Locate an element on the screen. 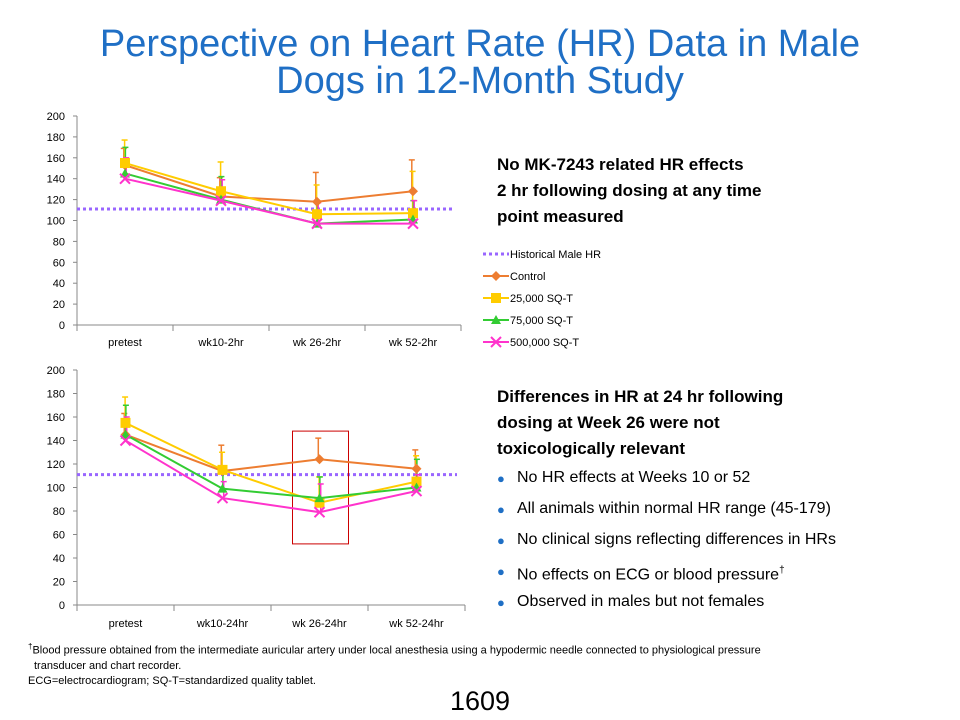 The height and width of the screenshot is (720, 960). legend-label: Historical Male HR is located at coordinates (555, 255).